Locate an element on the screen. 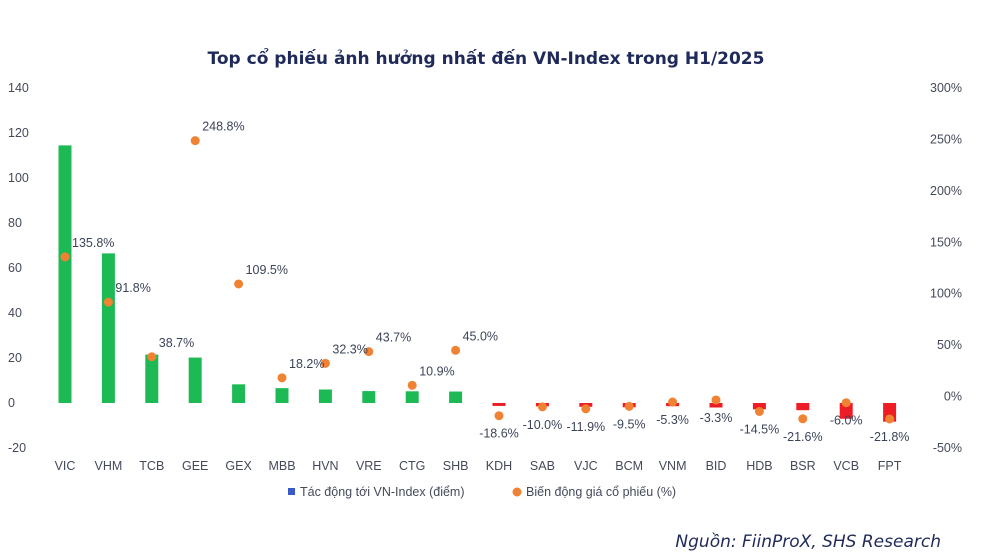 The height and width of the screenshot is (555, 991). dot-fpt is located at coordinates (890, 419).